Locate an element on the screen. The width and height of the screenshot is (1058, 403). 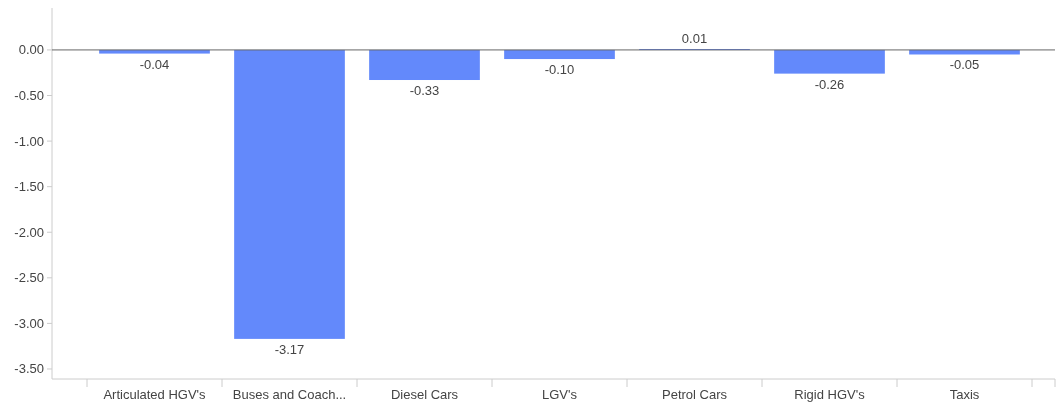
y-tick-label: 0.00 is located at coordinates (31, 50).